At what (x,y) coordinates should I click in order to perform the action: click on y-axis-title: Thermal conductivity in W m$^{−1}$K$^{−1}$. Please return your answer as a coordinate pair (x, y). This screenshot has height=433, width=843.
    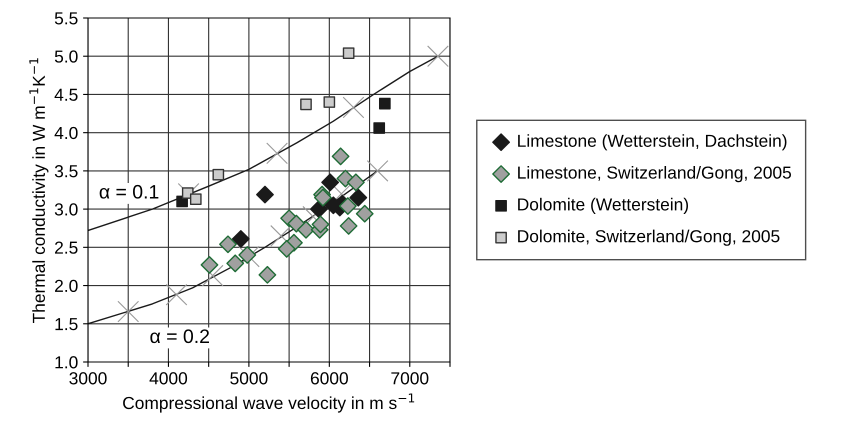
    Looking at the image, I should click on (38, 191).